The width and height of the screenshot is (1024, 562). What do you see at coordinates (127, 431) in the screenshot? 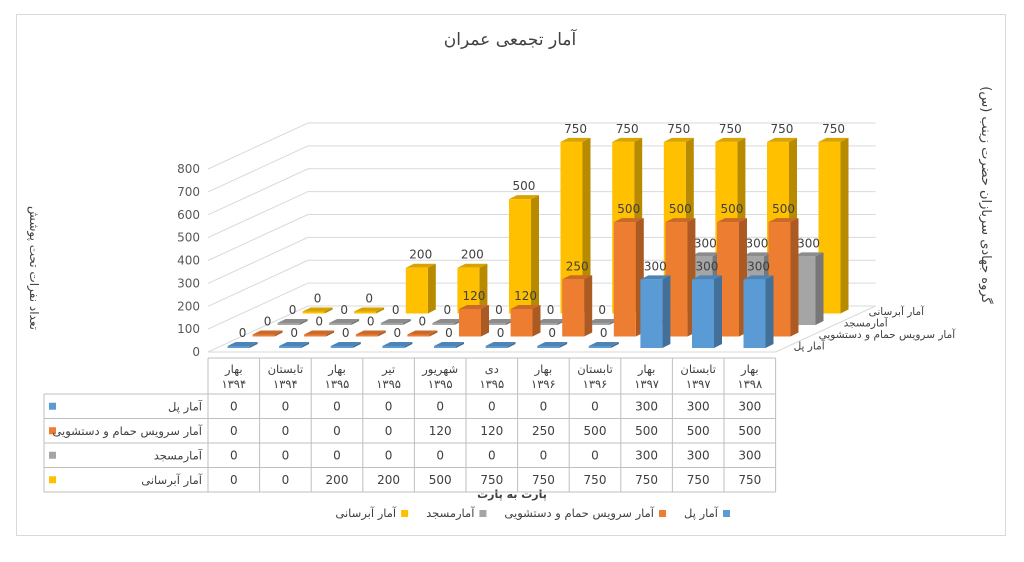
I see `table-series-name: آمار سرویس حمام و دستشویی` at bounding box center [127, 431].